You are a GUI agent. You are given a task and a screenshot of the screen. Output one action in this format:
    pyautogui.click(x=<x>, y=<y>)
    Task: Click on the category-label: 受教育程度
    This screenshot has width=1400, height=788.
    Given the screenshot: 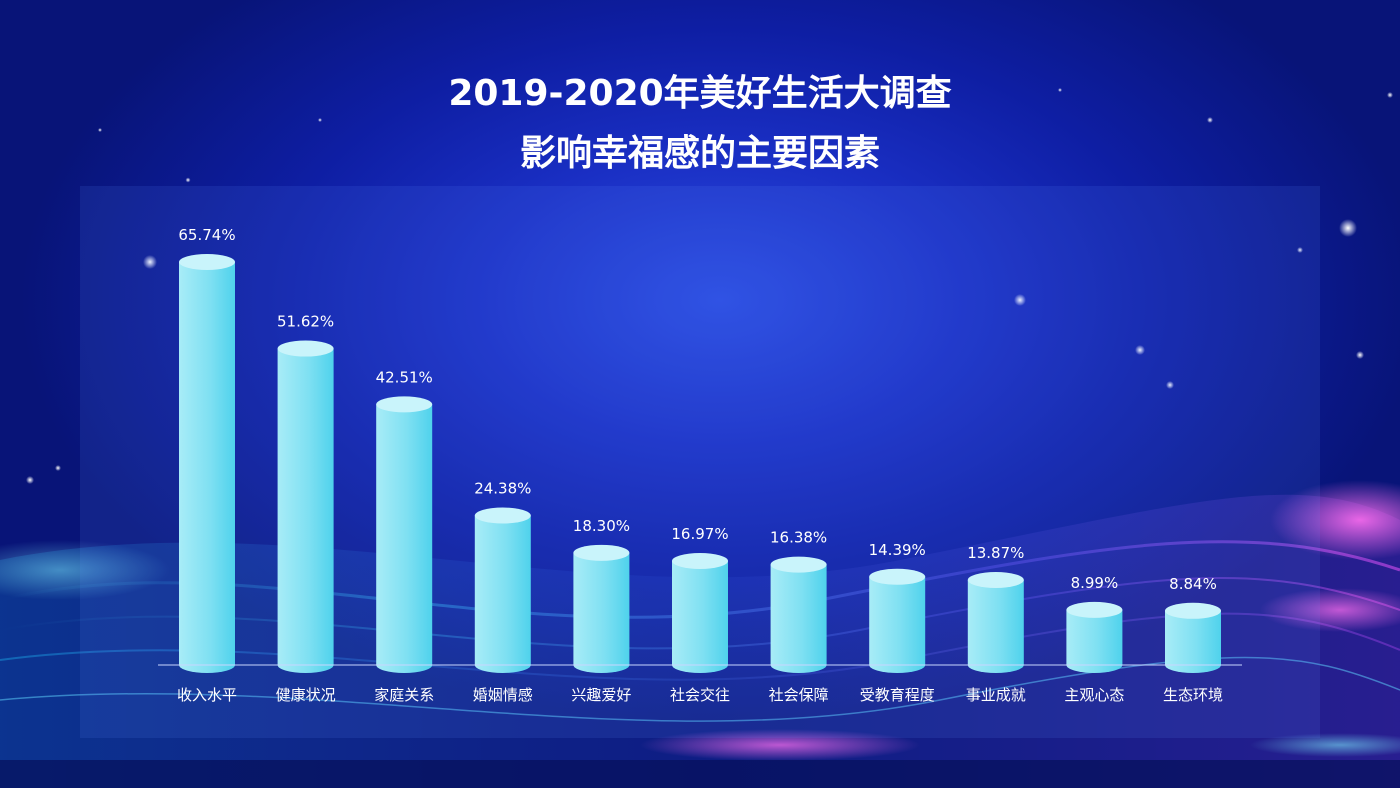 What is the action you would take?
    pyautogui.click(x=897, y=695)
    